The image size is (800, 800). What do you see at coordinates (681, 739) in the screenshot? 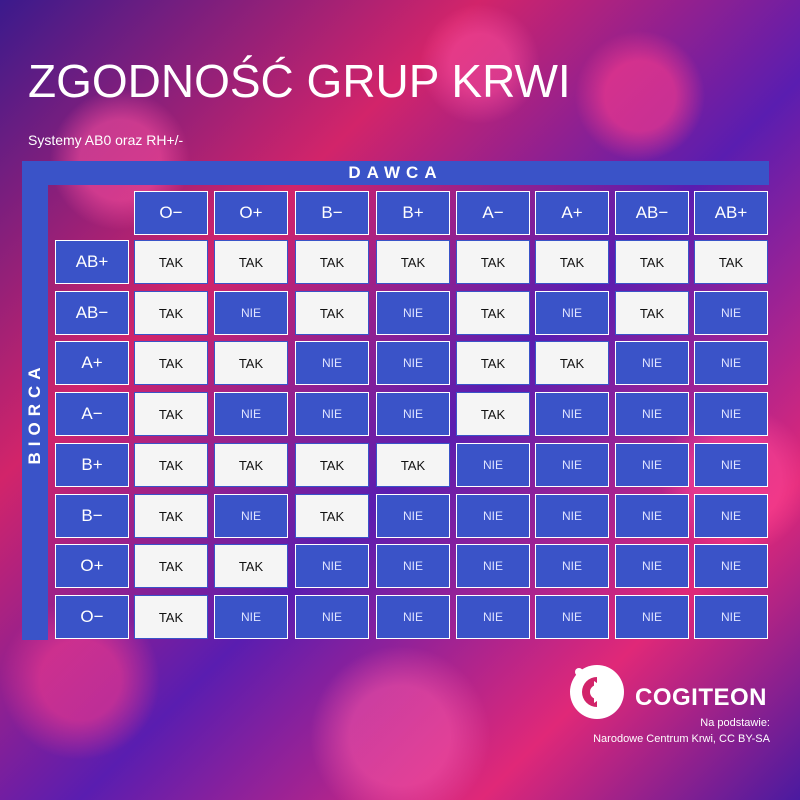
I see `source-text: Narodowe Centrum Krwi, CC BY-SA` at bounding box center [681, 739].